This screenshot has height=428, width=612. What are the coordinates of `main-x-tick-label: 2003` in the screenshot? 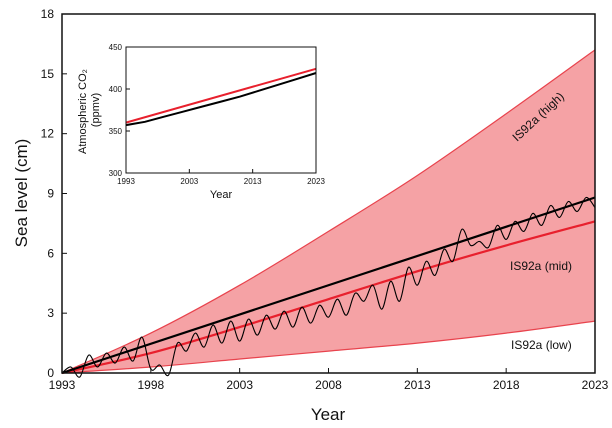 It's located at (239, 385).